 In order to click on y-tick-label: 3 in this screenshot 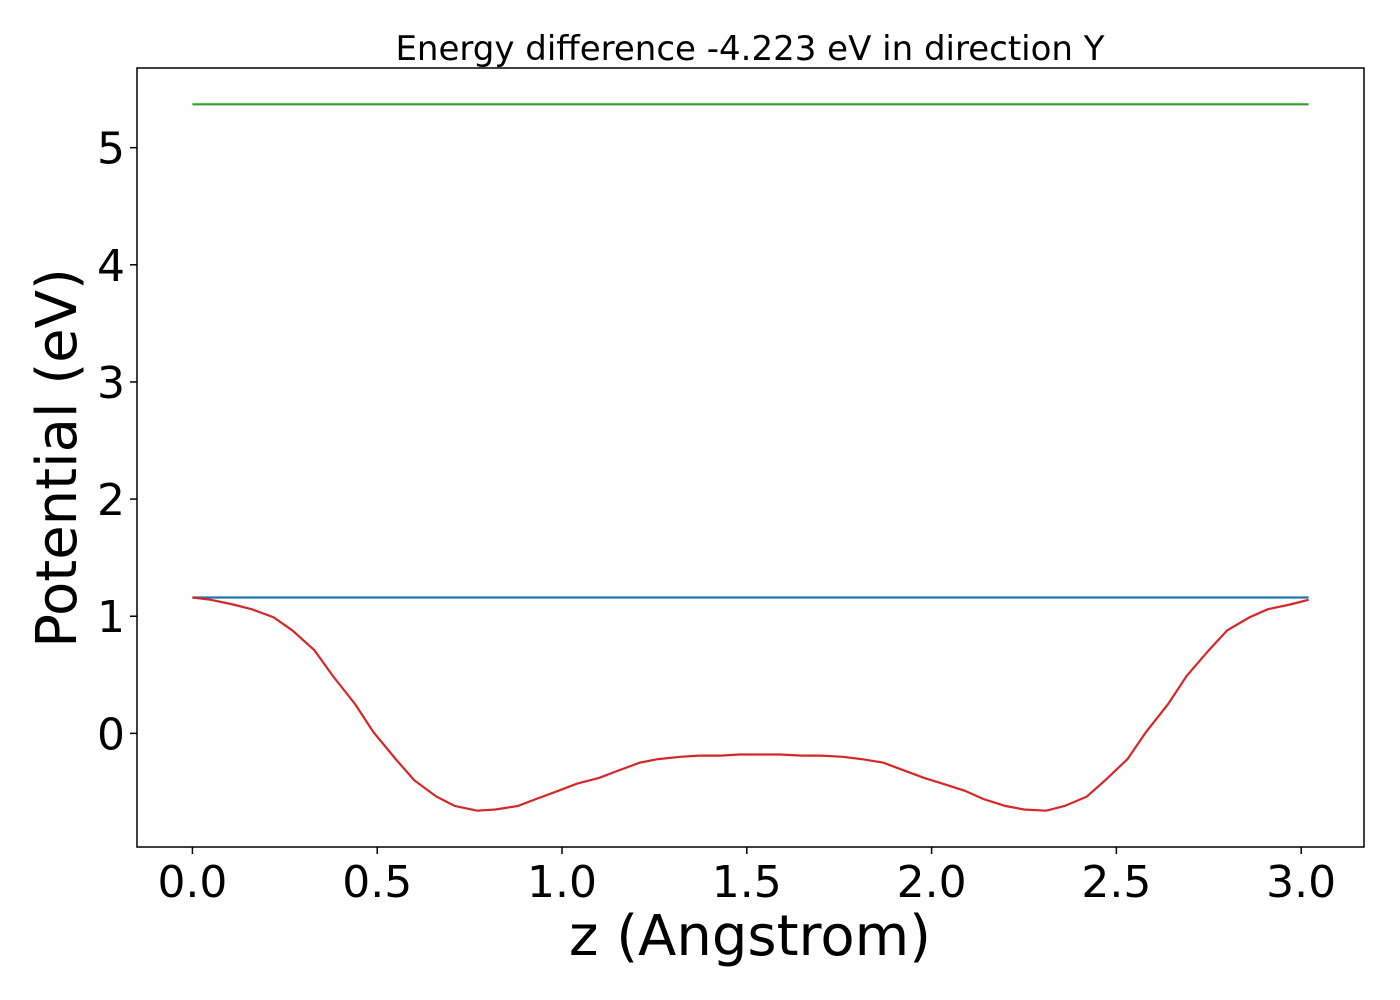, I will do `click(111, 383)`.